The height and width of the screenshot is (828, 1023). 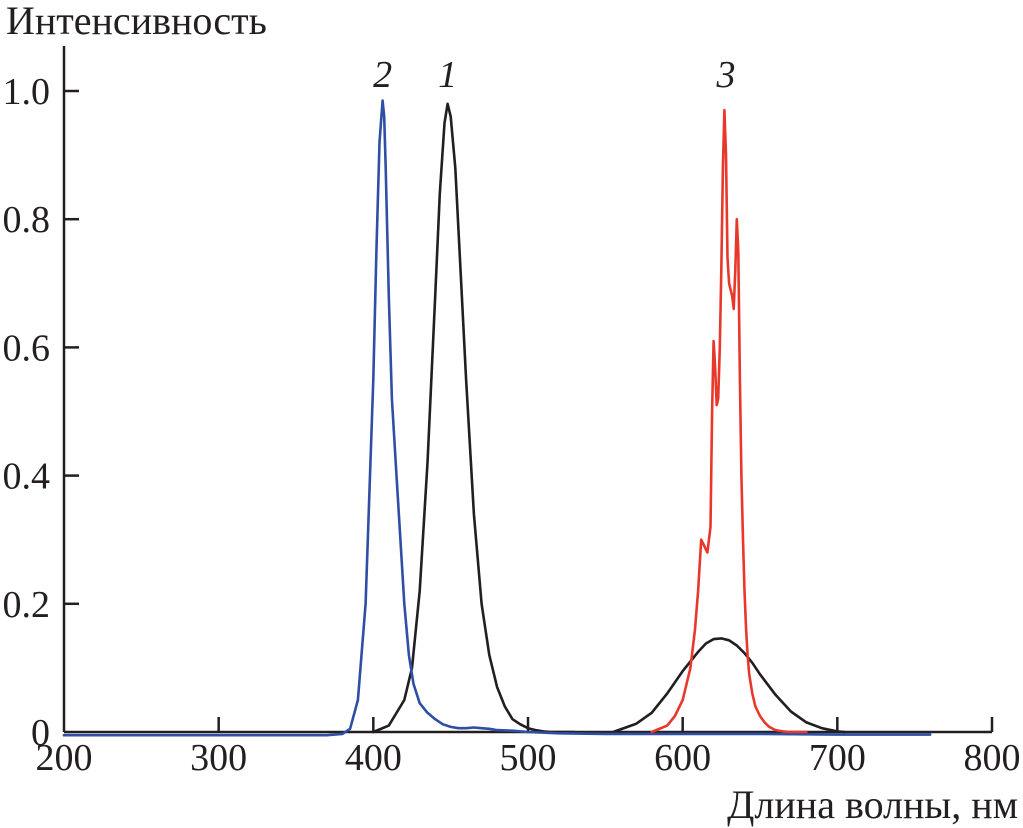 I want to click on y-tick-label: 1.0, so click(x=27, y=92).